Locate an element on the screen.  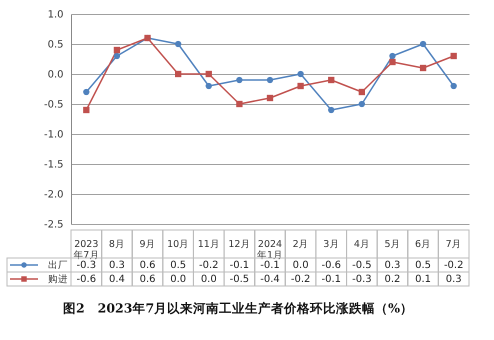
data-label: -0.4 is located at coordinates (270, 279).